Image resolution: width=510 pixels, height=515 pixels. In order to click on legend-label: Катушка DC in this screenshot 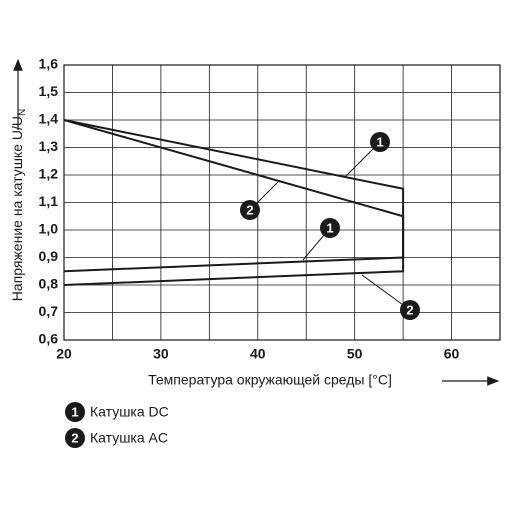, I will do `click(129, 412)`.